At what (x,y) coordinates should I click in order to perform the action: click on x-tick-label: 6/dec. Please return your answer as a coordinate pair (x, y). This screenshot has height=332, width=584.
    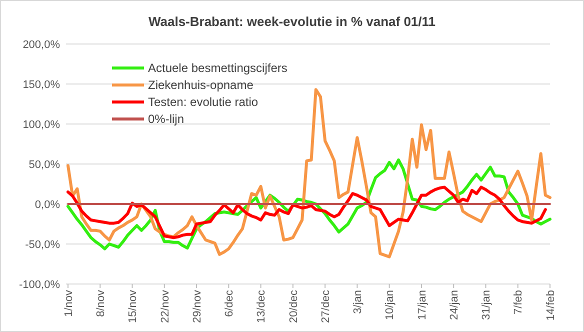
    Looking at the image, I should click on (230, 303).